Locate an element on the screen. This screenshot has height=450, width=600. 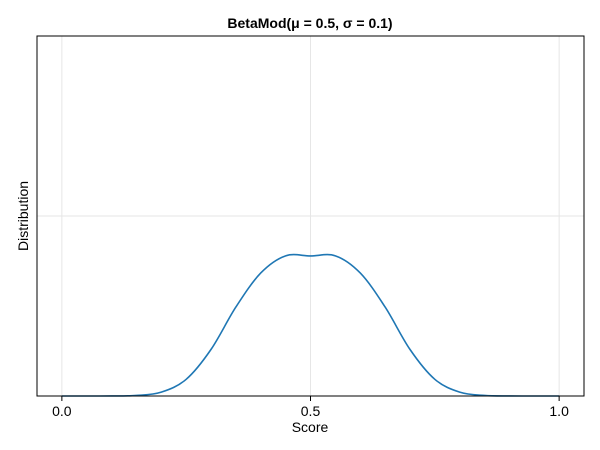
x-tick-label: 0.0 is located at coordinates (62, 411).